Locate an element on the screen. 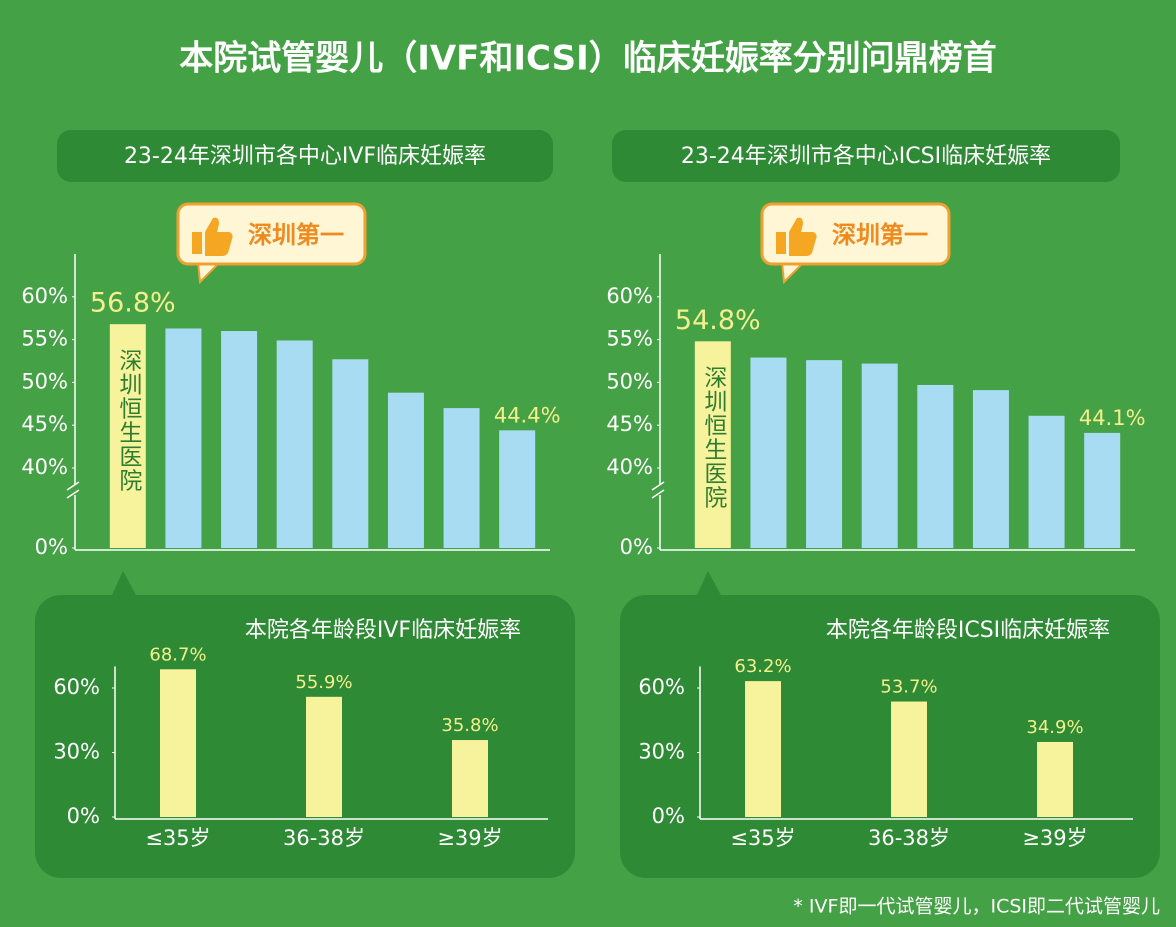 This screenshot has width=1176, height=927. chart-title: 本院各年龄段ICSI临床妊娠率 is located at coordinates (968, 630).